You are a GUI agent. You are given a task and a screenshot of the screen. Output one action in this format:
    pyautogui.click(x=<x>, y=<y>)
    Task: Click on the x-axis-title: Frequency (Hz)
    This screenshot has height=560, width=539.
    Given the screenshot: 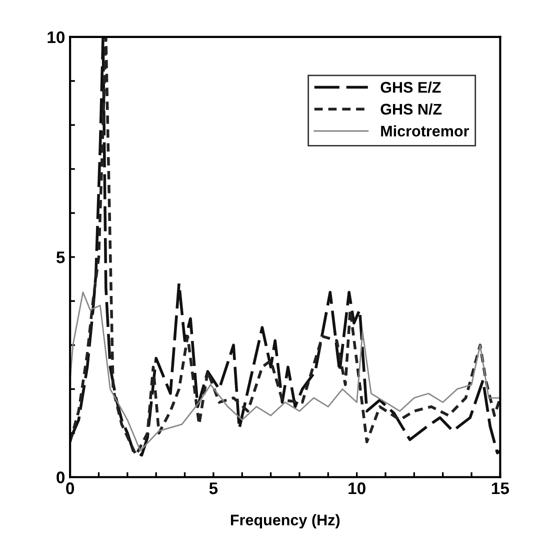 What is the action you would take?
    pyautogui.click(x=285, y=521)
    